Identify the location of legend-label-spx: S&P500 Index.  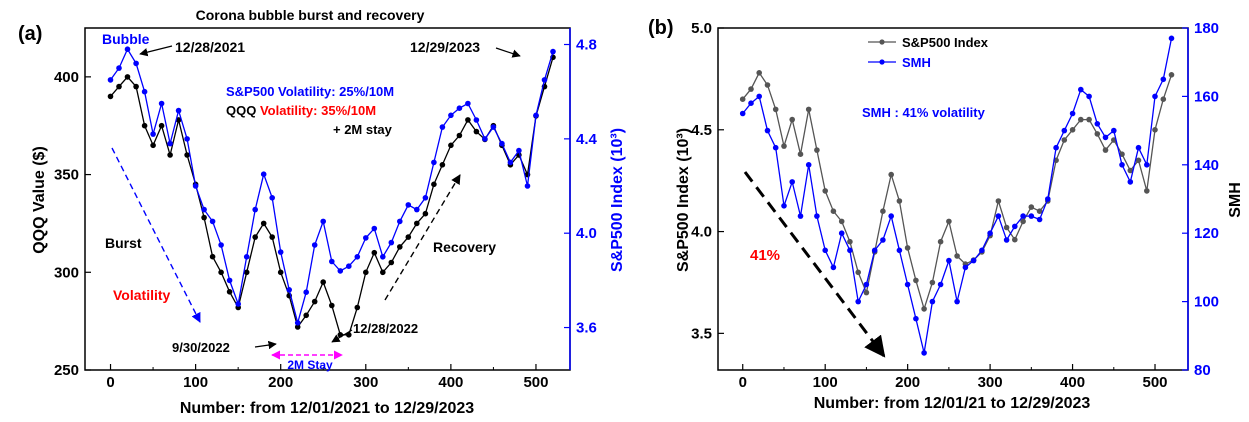
(945, 42).